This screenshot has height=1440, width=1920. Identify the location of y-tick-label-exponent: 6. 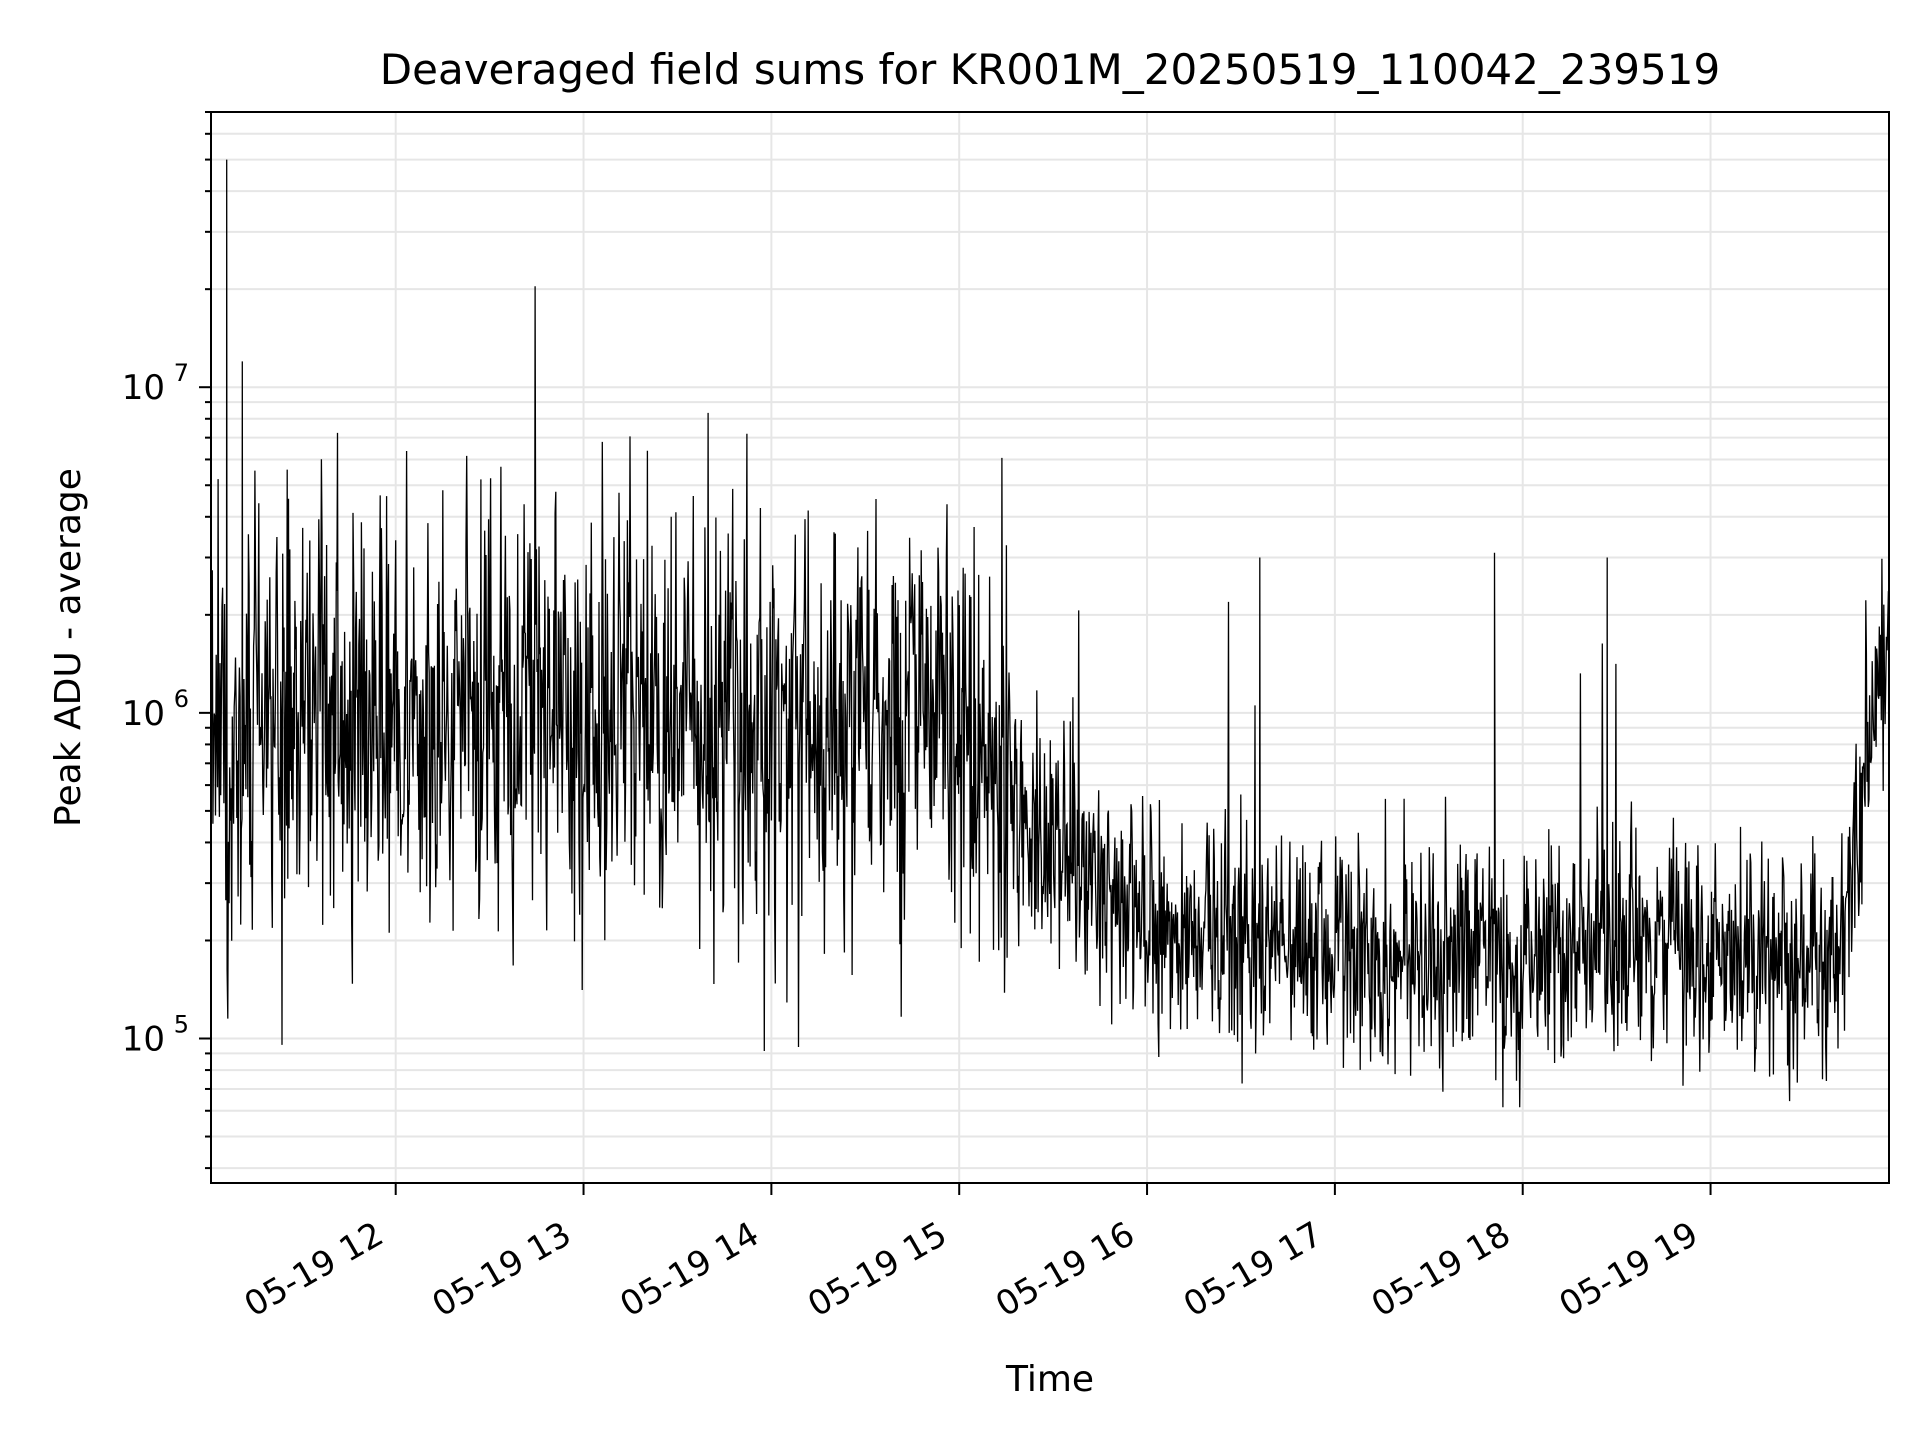
(181, 699).